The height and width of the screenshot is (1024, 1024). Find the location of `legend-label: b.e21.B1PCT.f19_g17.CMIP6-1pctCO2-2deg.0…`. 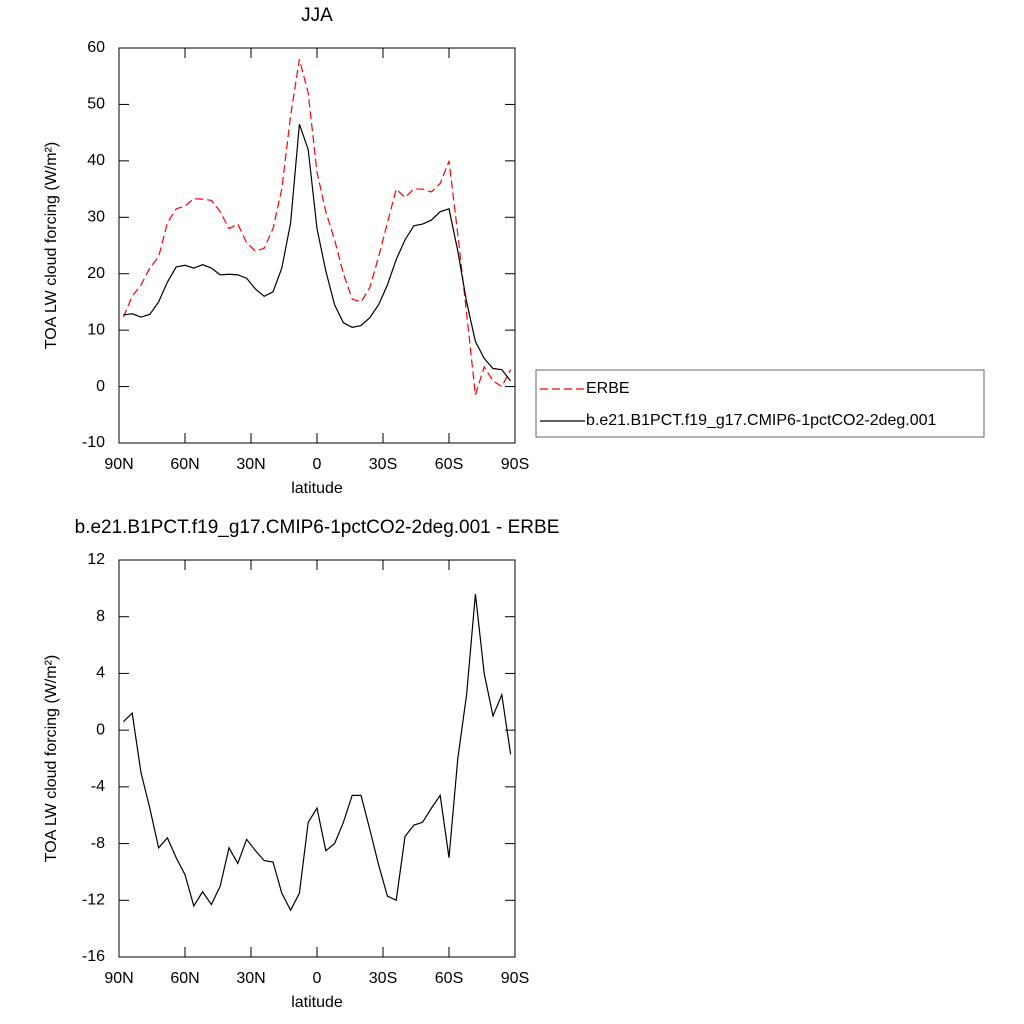

legend-label: b.e21.B1PCT.f19_g17.CMIP6-1pctCO2-2deg.0… is located at coordinates (761, 420).